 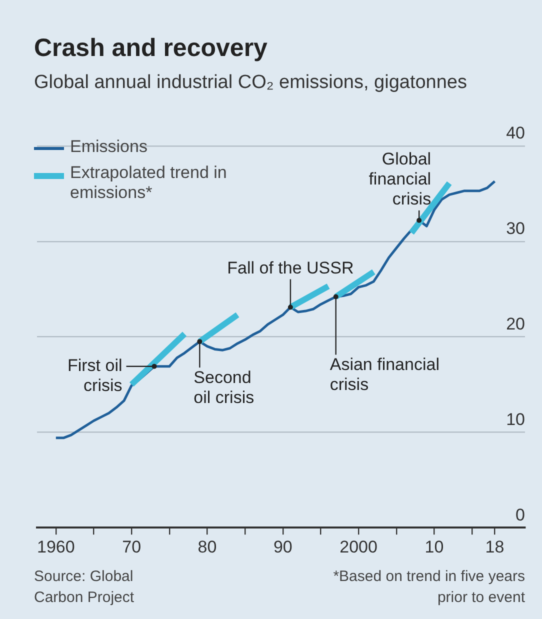 What do you see at coordinates (85, 587) in the screenshot?
I see `source-note: Source: Global Carbon Project` at bounding box center [85, 587].